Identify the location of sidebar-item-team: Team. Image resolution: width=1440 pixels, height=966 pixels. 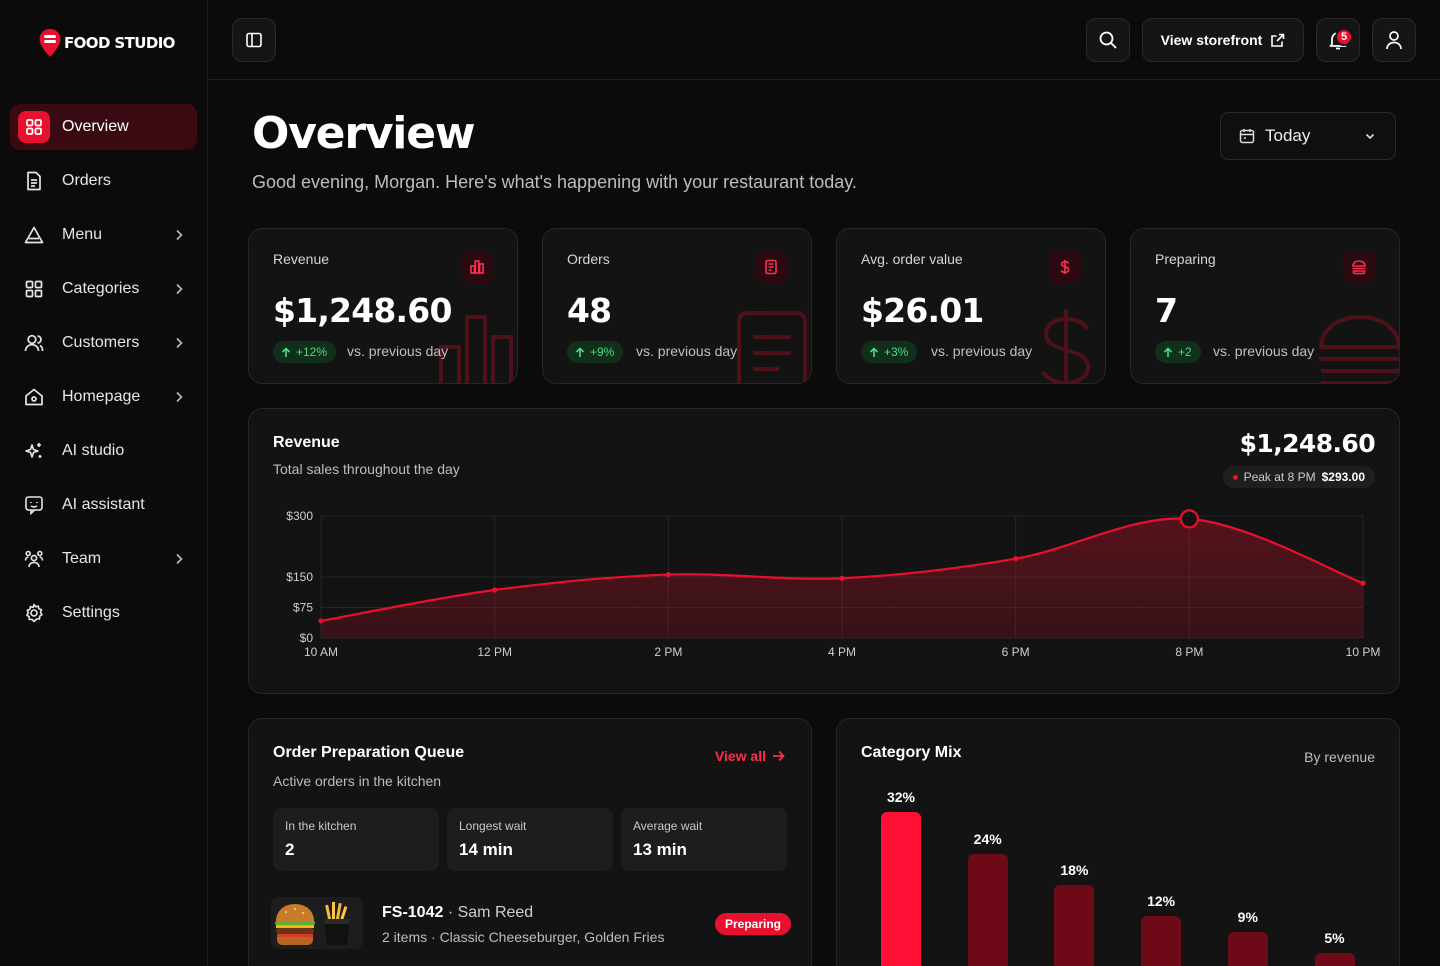
(103, 559).